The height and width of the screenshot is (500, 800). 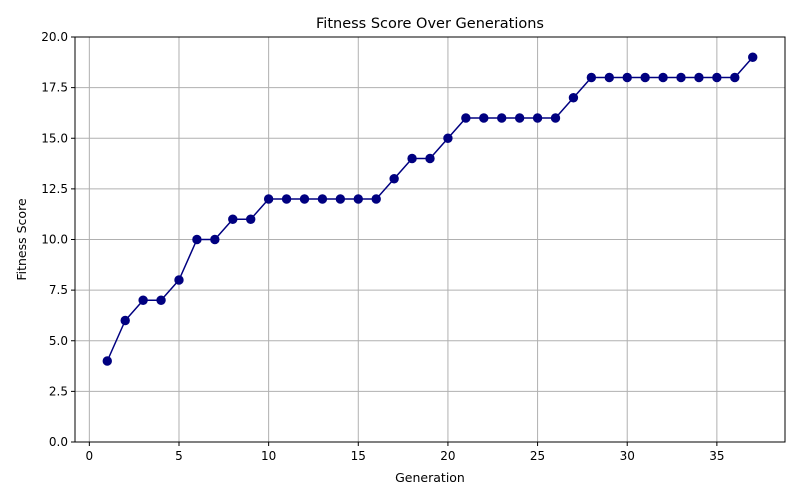 I want to click on y-tick-label: 0.0, so click(x=58, y=442).